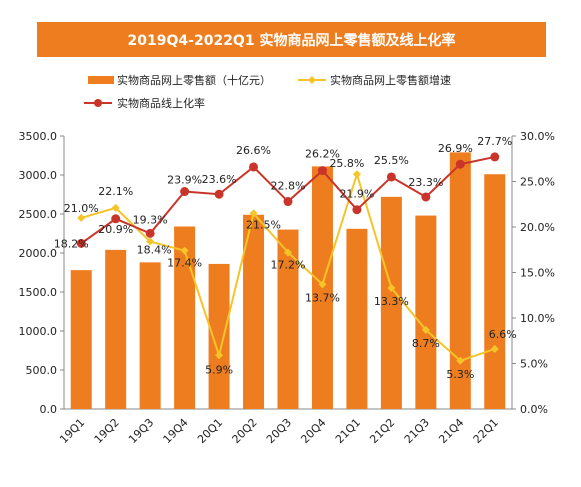 The image size is (581, 487). Describe the element at coordinates (176, 431) in the screenshot. I see `x-tick-label: 19Q4` at that location.